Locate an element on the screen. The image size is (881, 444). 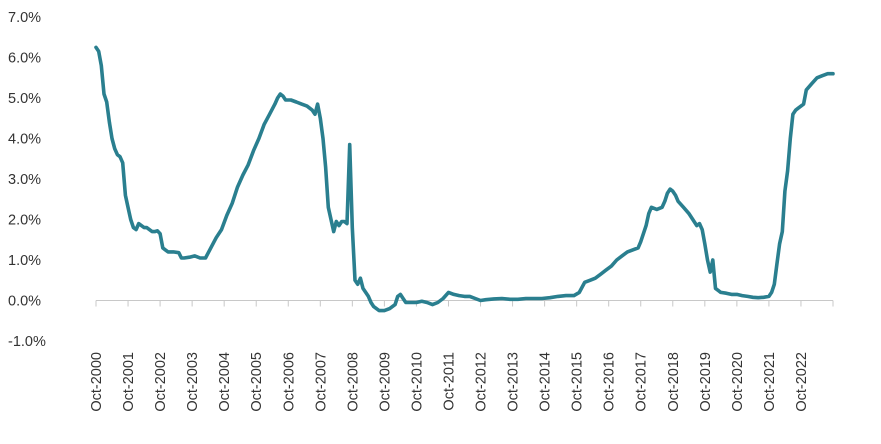
x-tick-label: Oct-2006 is located at coordinates (289, 382).